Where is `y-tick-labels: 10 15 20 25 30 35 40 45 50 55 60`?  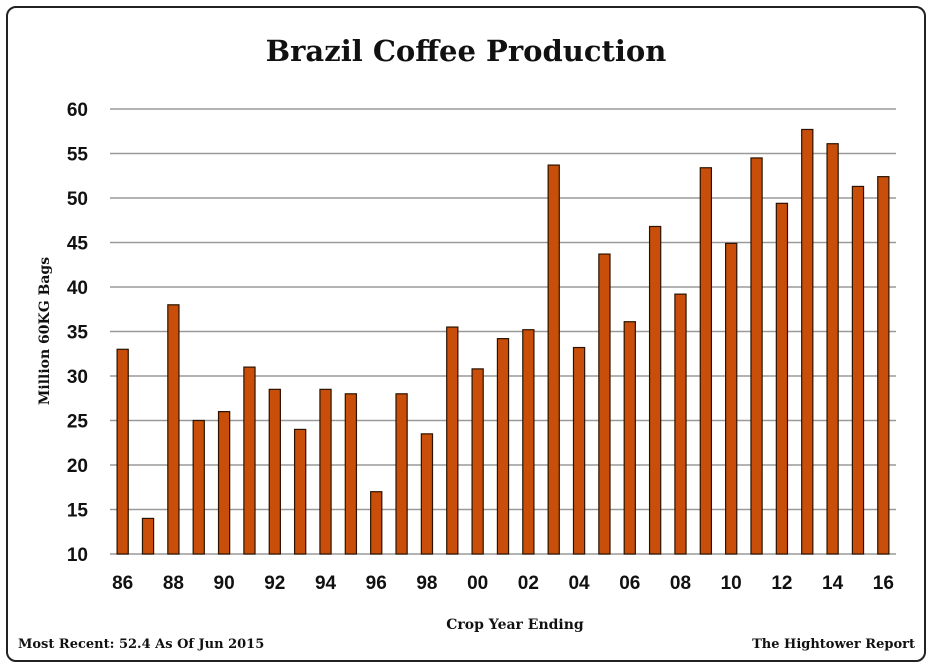
y-tick-labels: 10 15 20 25 30 35 40 45 50 55 60 is located at coordinates (78, 333).